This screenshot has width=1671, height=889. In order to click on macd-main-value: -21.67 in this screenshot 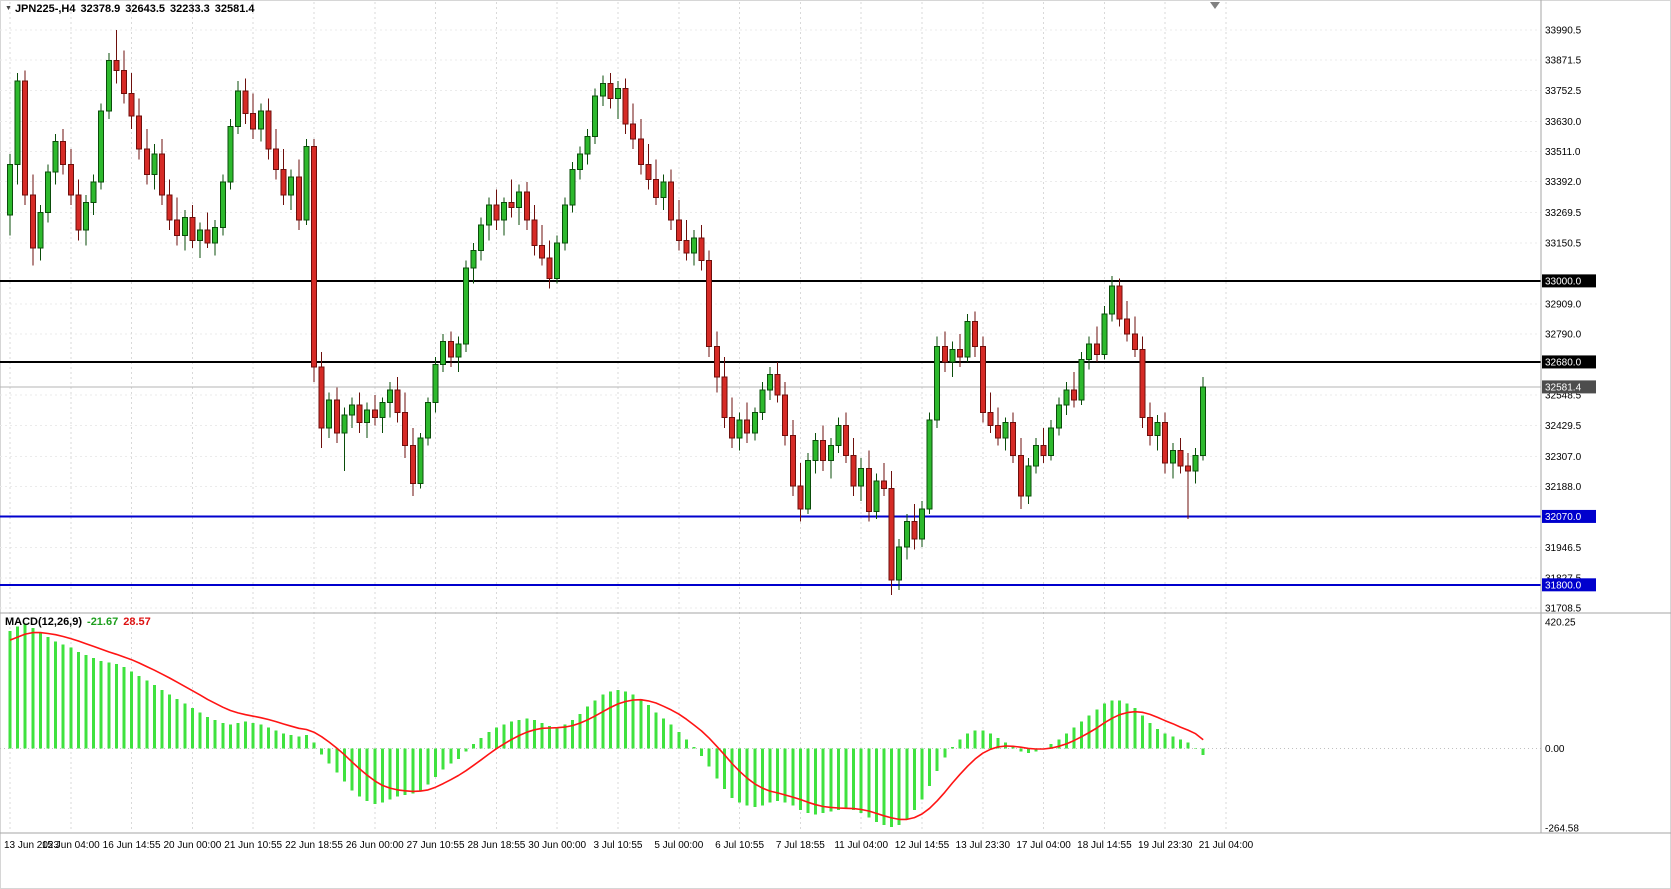, I will do `click(103, 622)`.